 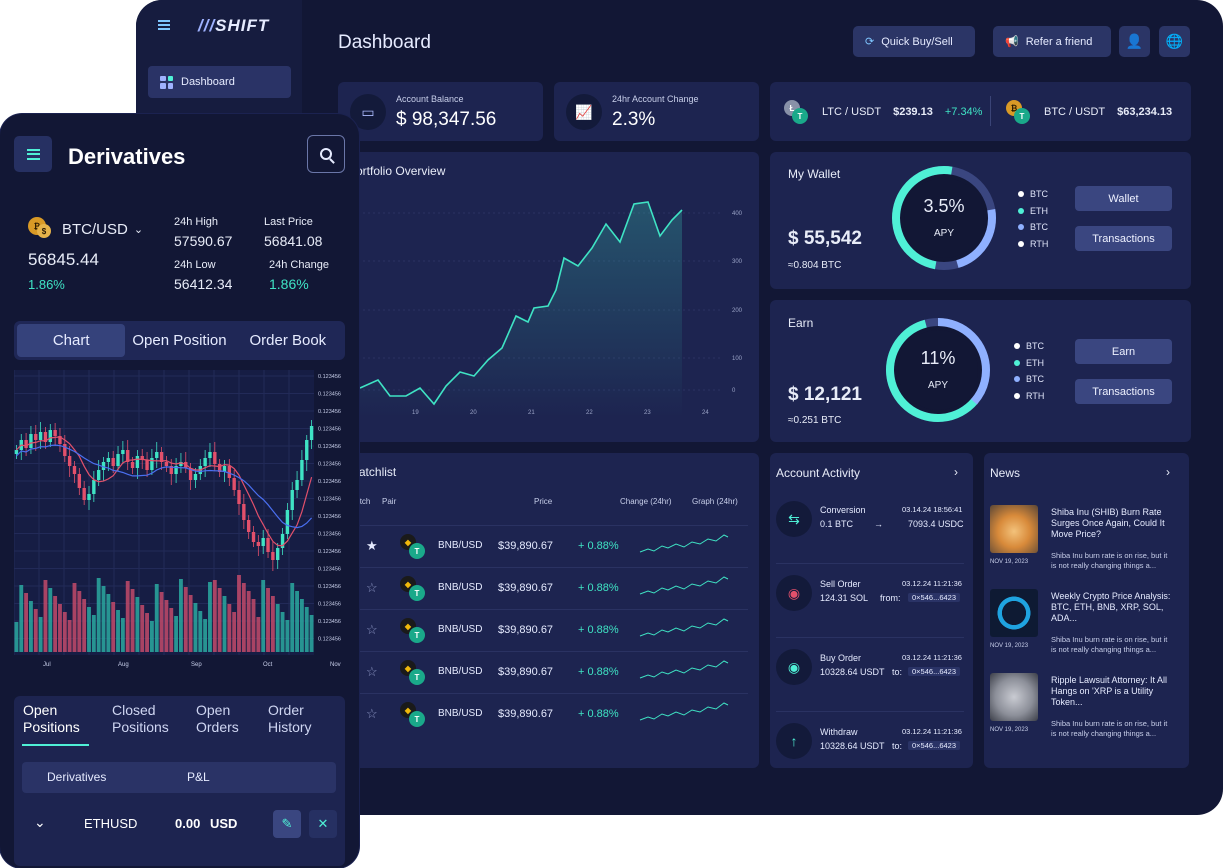 I want to click on tab-position-1: Closed Positions, so click(x=140, y=719).